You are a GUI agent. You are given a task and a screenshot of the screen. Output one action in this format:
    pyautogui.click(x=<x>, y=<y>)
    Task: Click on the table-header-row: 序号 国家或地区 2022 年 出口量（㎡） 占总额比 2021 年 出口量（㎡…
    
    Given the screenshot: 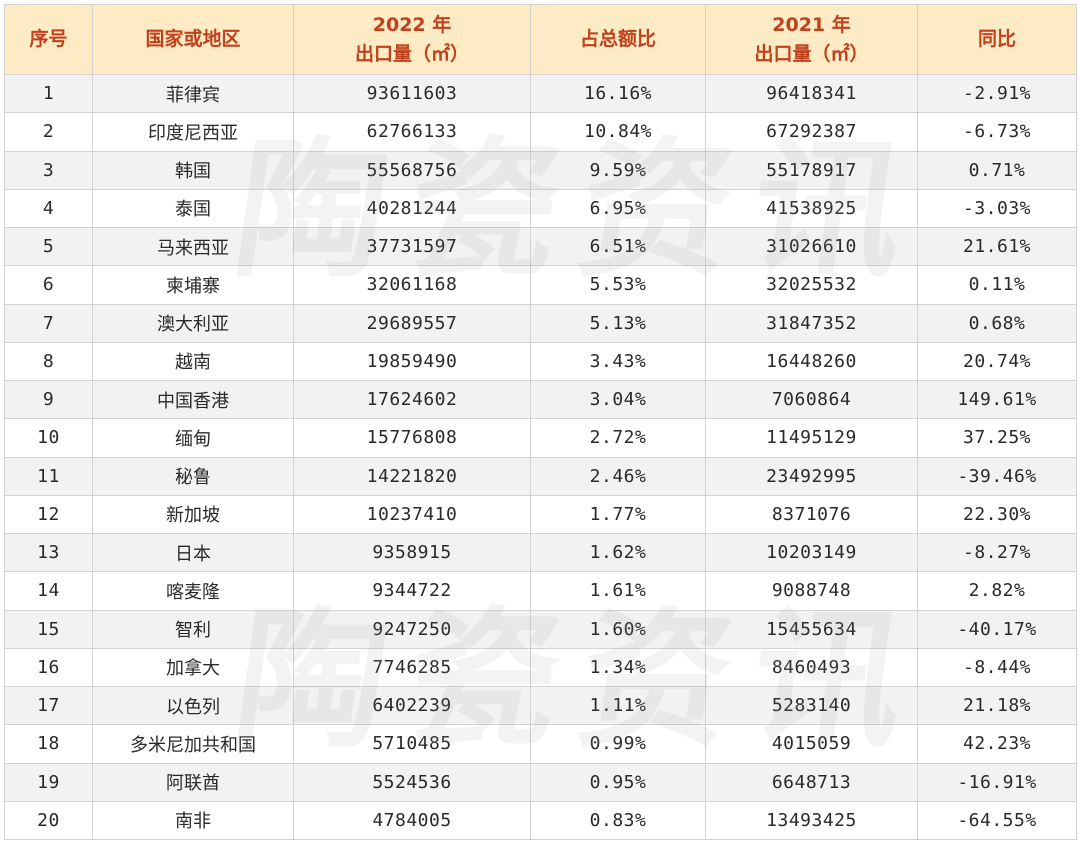 What is the action you would take?
    pyautogui.click(x=540, y=39)
    